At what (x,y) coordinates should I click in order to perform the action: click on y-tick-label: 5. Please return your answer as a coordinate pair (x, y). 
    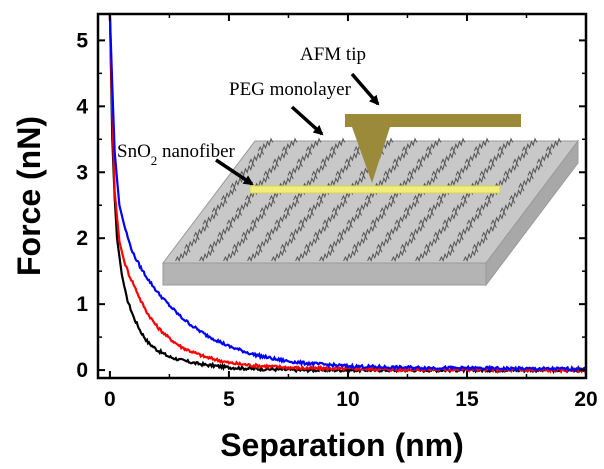
    Looking at the image, I should click on (82, 40).